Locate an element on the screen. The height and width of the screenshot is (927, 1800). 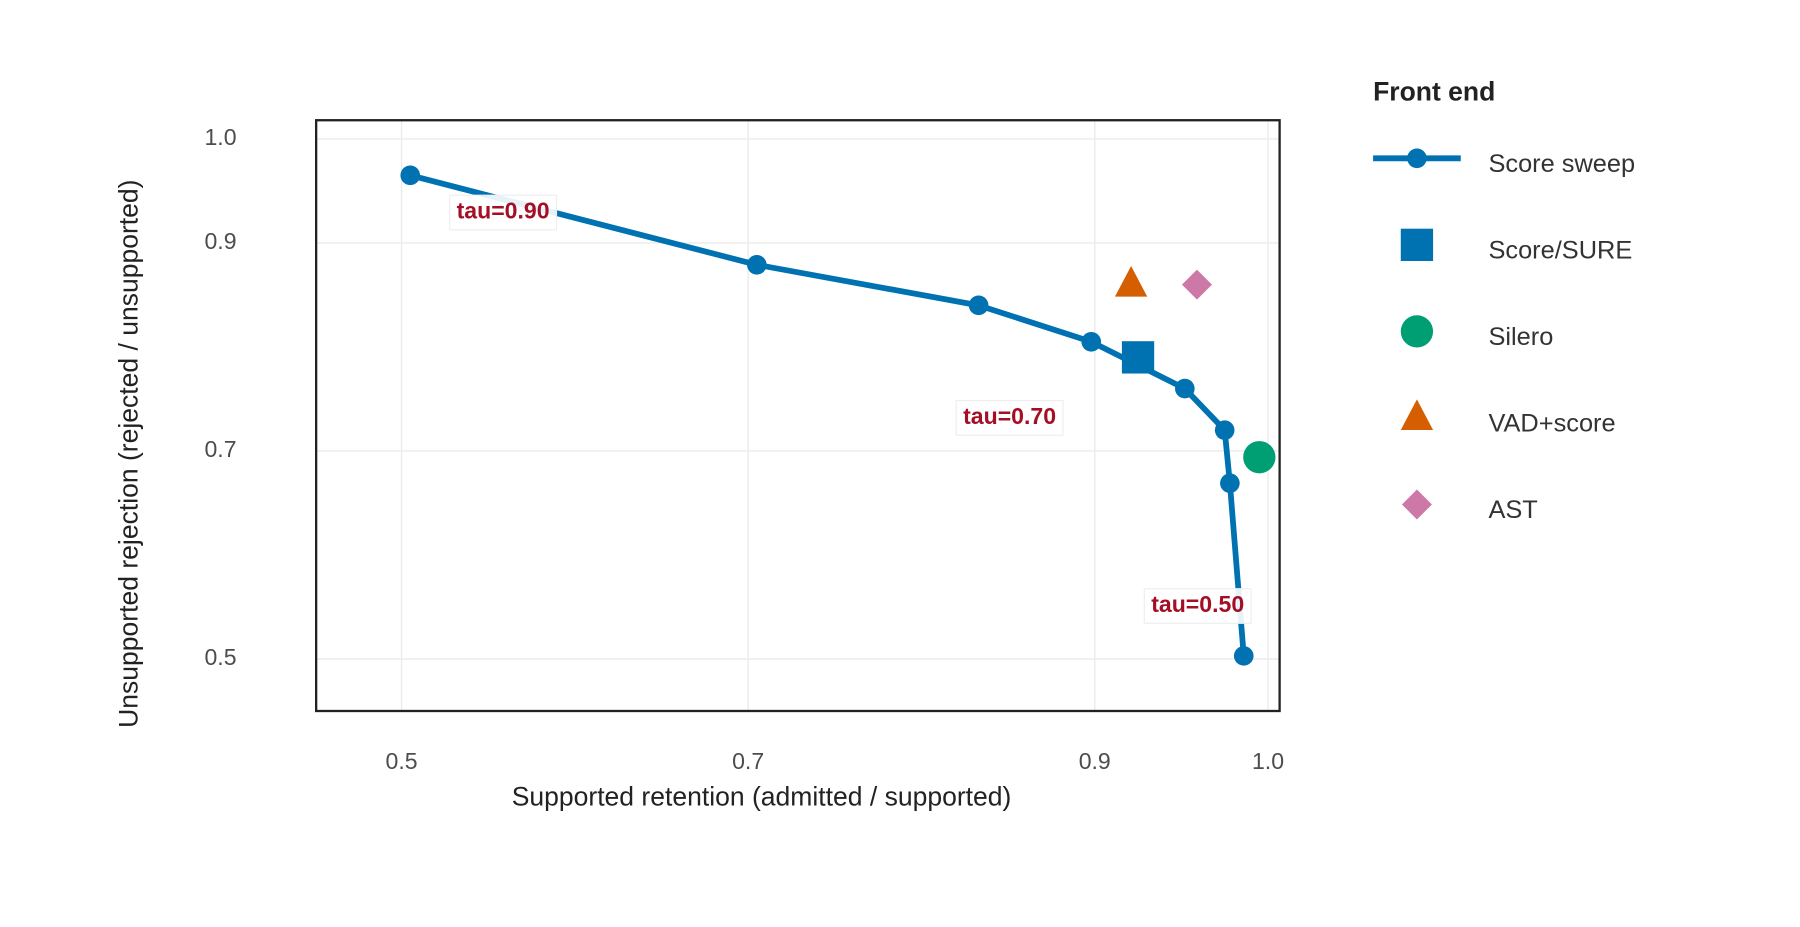
legend-item: AST is located at coordinates (1469, 506).